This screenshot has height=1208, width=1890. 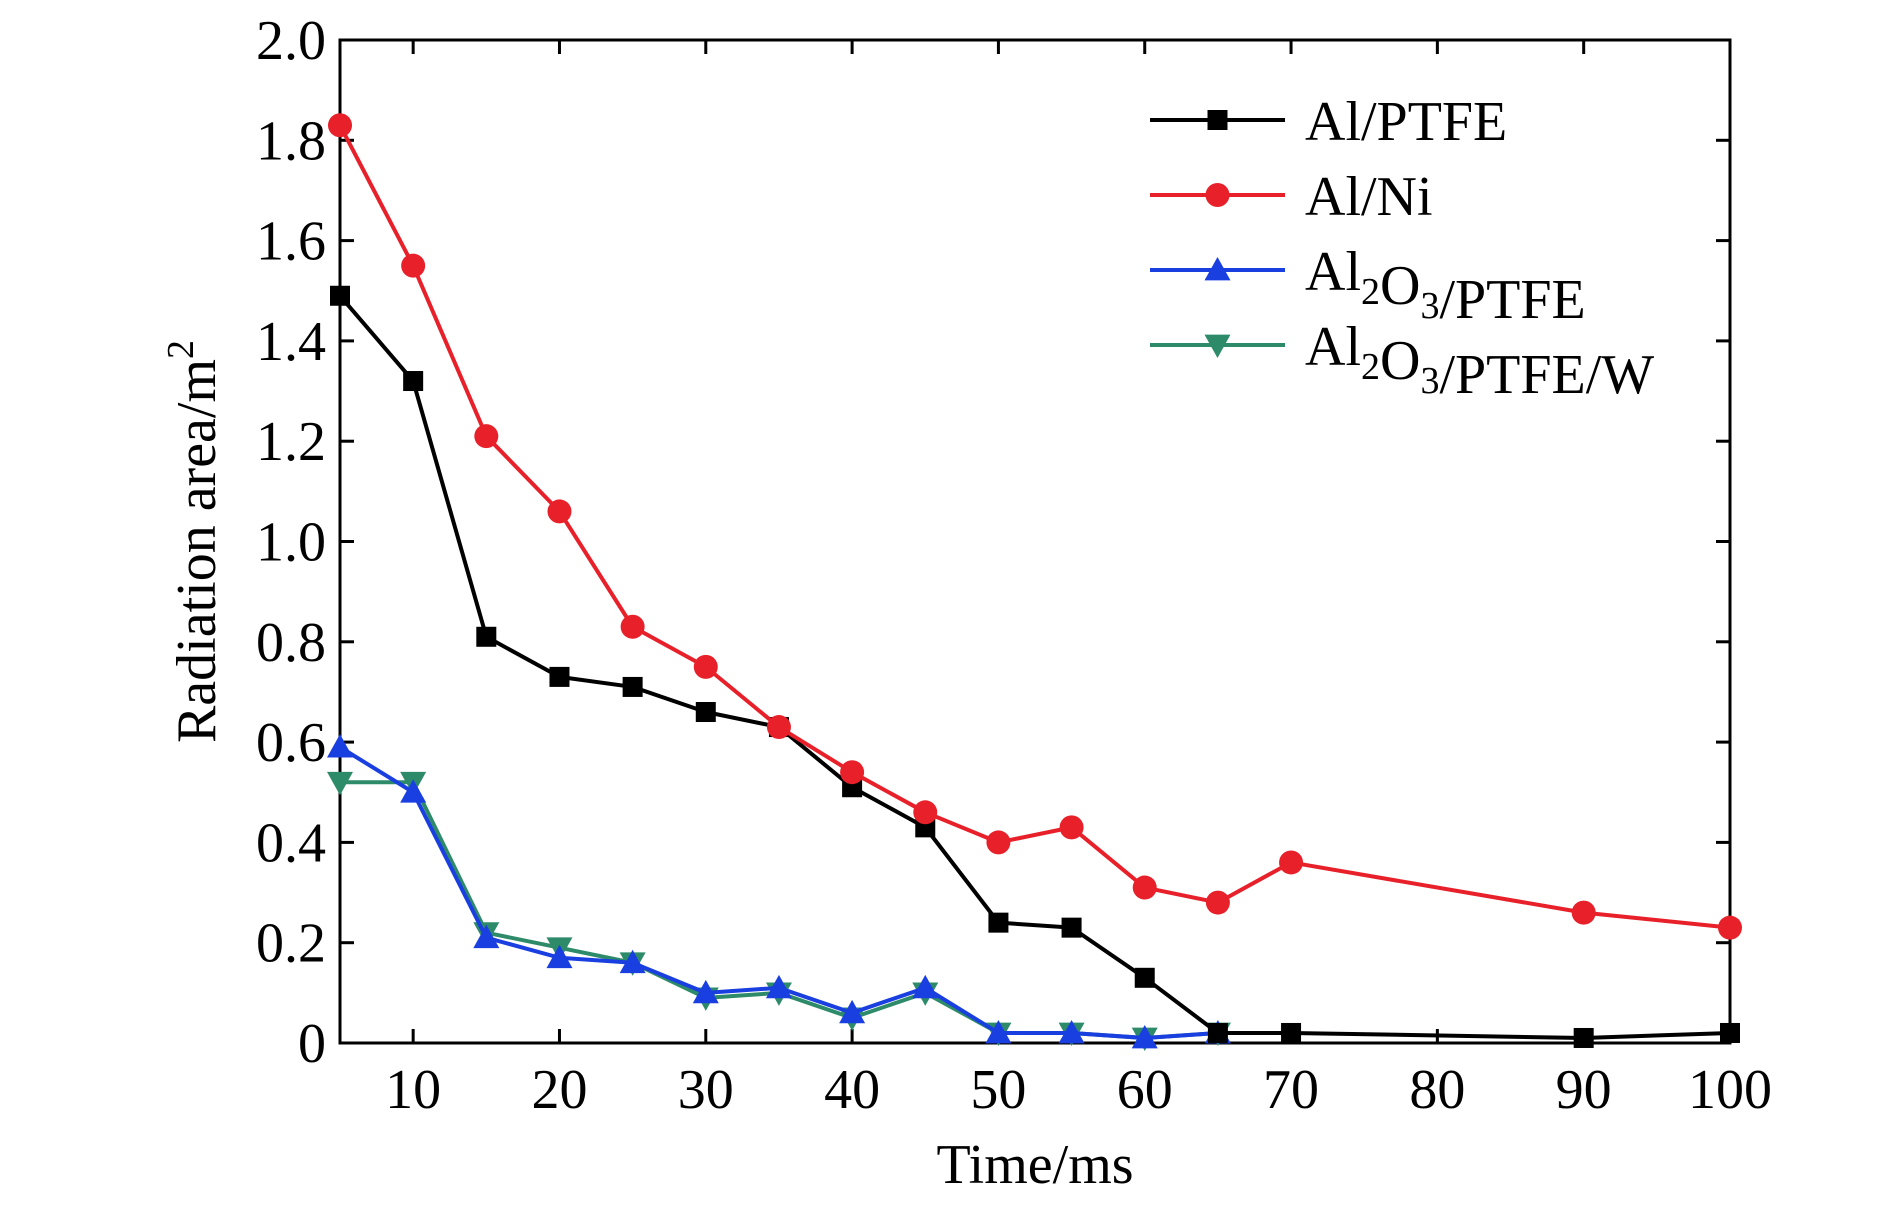 I want to click on legend-item-al-ptfe: Al/PTFE, so click(x=1328, y=122).